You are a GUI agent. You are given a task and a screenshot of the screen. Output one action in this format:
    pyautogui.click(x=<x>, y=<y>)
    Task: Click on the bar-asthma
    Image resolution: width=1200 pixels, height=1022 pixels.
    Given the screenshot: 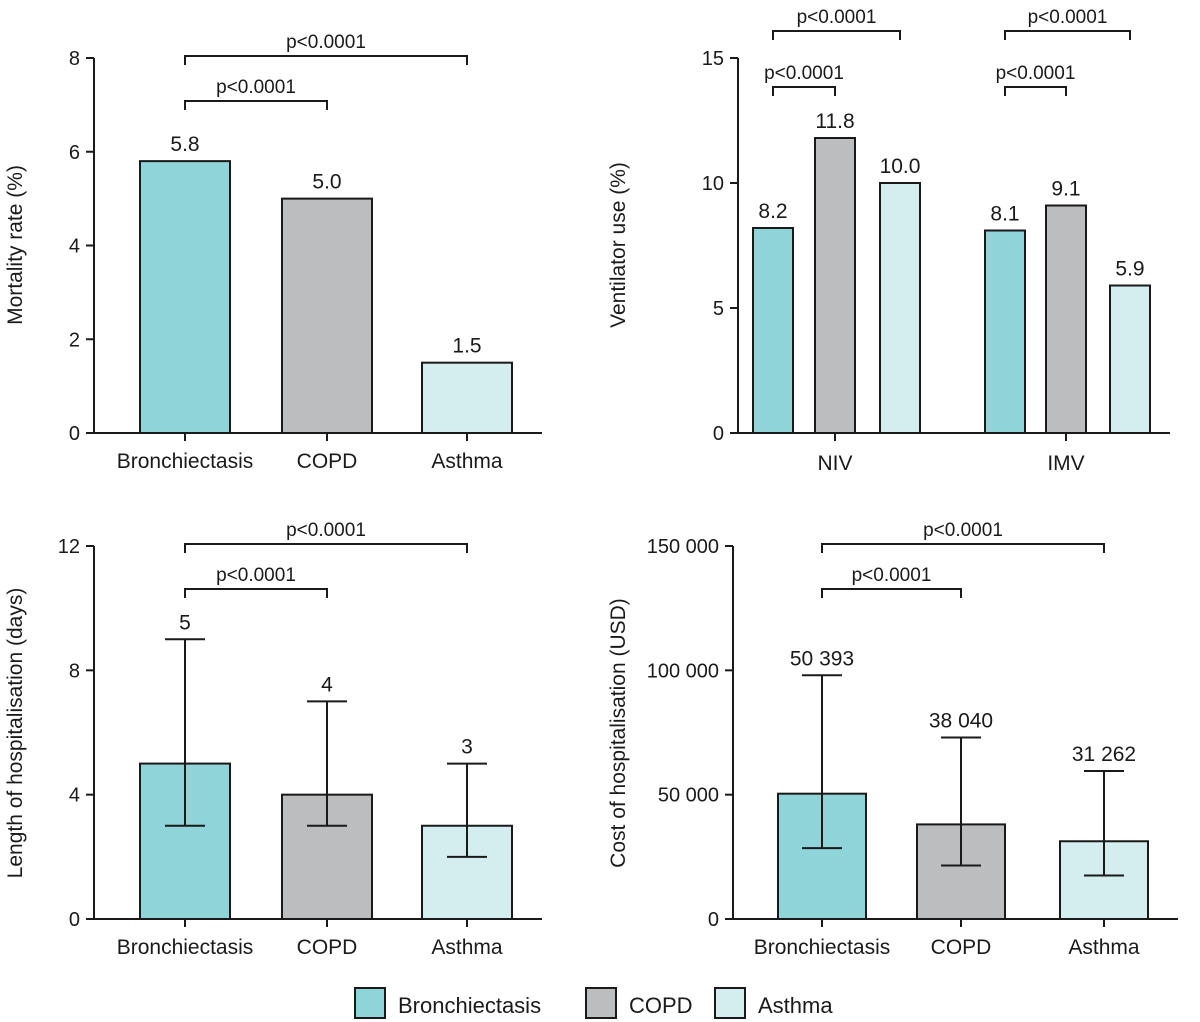 What is the action you would take?
    pyautogui.click(x=467, y=397)
    